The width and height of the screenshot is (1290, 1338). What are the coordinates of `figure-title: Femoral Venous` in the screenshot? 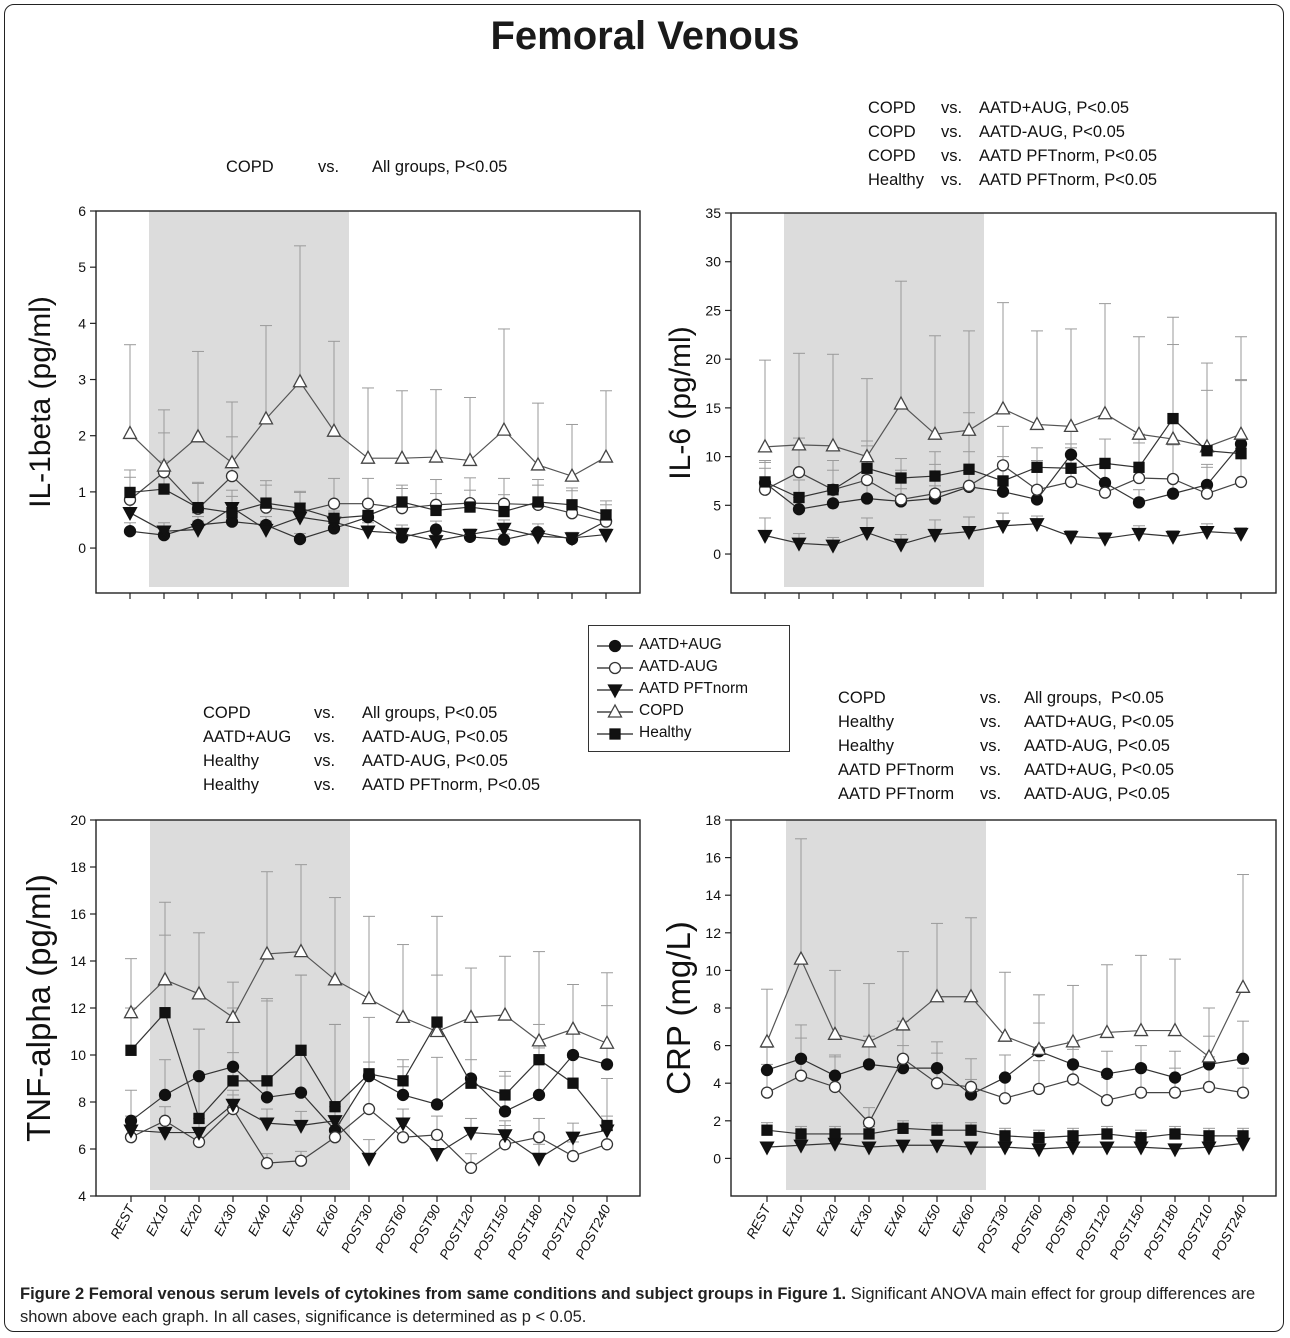 It's located at (645, 36).